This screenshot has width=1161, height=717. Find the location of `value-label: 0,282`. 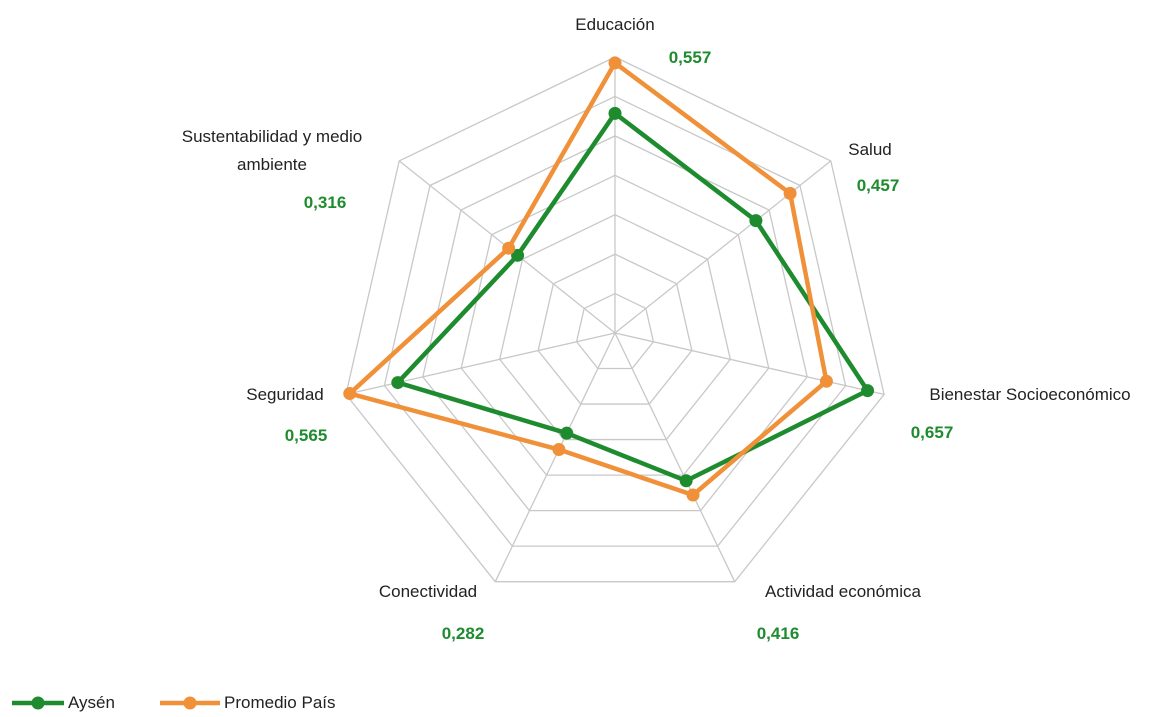

value-label: 0,282 is located at coordinates (463, 633).